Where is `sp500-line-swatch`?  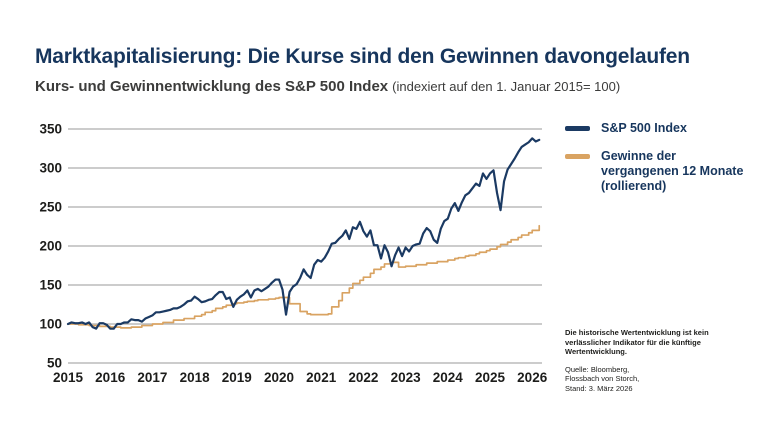
sp500-line-swatch is located at coordinates (577, 128).